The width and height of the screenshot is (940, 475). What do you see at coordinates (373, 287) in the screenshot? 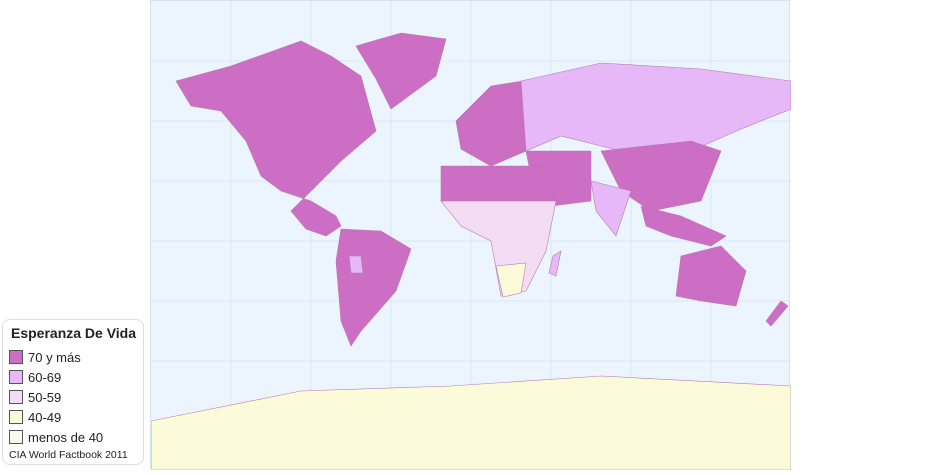
I see `south-america` at bounding box center [373, 287].